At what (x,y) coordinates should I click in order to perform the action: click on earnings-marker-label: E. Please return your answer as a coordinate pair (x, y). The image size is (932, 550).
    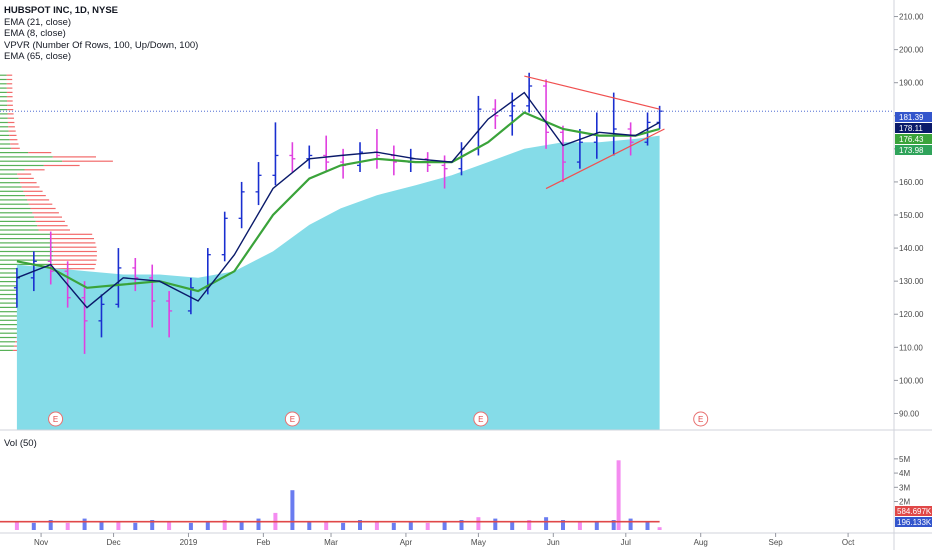
    Looking at the image, I should click on (55, 419).